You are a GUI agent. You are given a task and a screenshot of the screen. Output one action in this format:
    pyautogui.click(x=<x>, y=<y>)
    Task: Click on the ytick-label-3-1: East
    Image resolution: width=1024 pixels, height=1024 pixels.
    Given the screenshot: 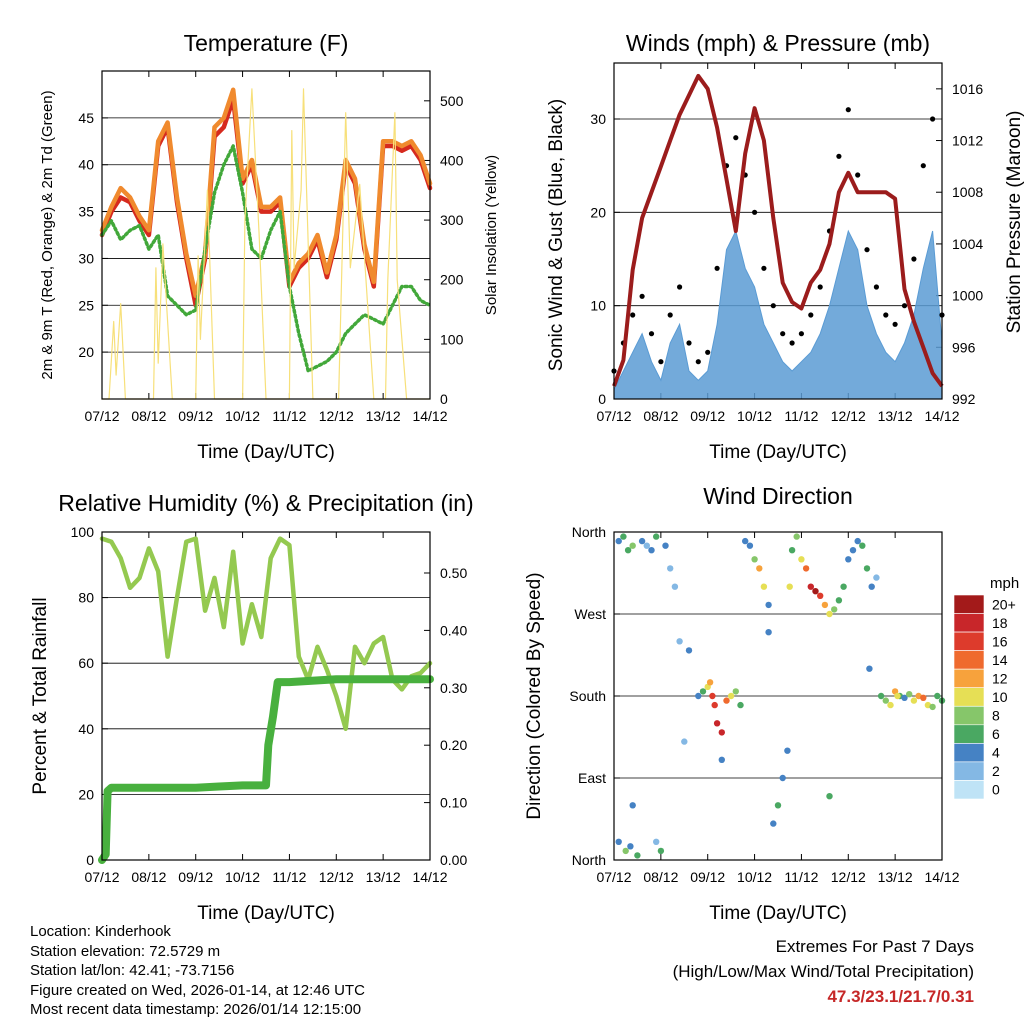 What is the action you would take?
    pyautogui.click(x=592, y=778)
    